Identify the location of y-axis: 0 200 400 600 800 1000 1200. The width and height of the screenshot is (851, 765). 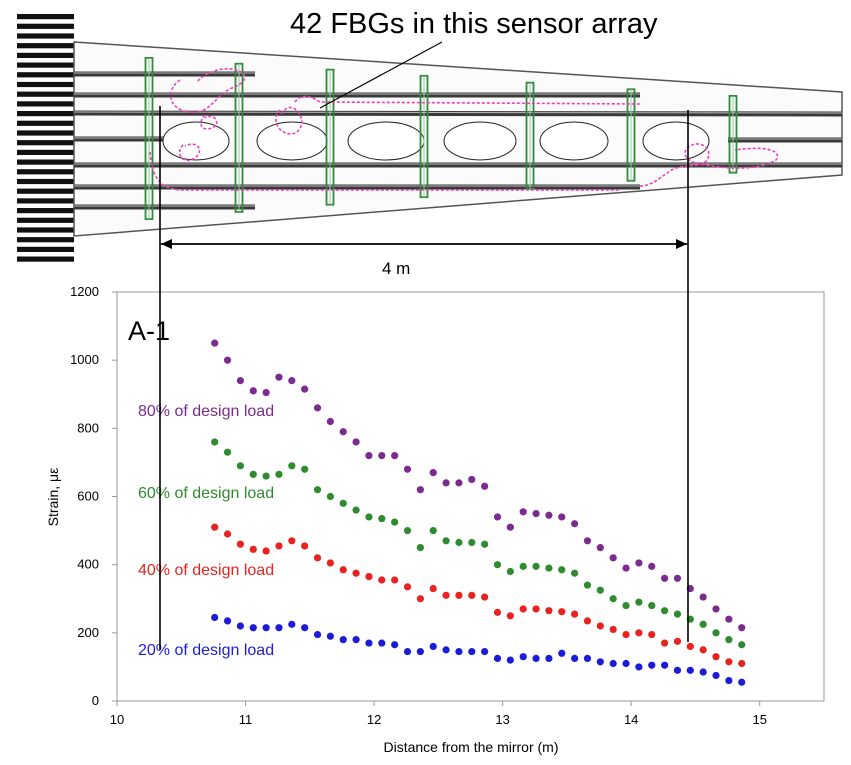
(93, 496).